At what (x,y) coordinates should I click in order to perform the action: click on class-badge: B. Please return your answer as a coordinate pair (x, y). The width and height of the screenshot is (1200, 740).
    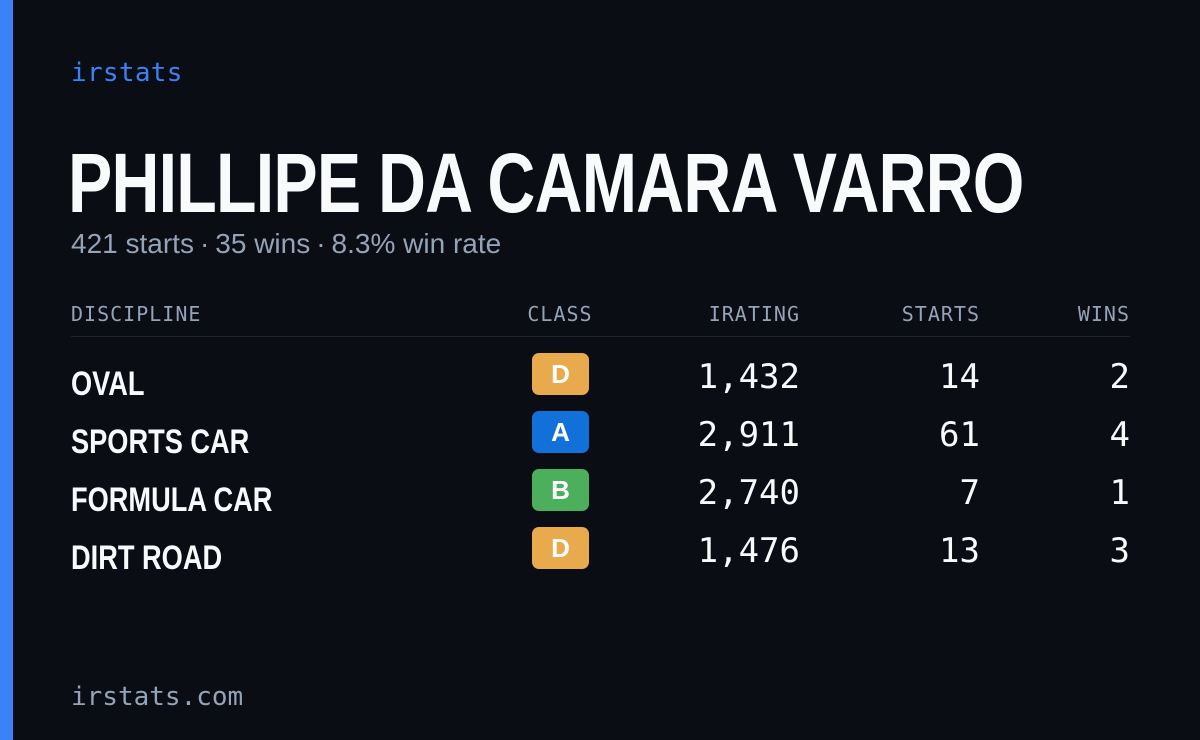
    Looking at the image, I should click on (560, 490).